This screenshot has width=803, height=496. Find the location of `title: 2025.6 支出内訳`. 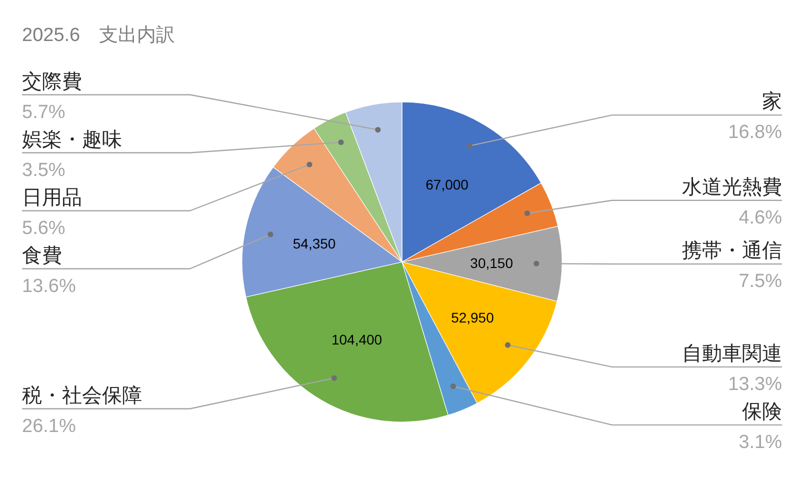

title: 2025.6 支出内訳 is located at coordinates (99, 35).